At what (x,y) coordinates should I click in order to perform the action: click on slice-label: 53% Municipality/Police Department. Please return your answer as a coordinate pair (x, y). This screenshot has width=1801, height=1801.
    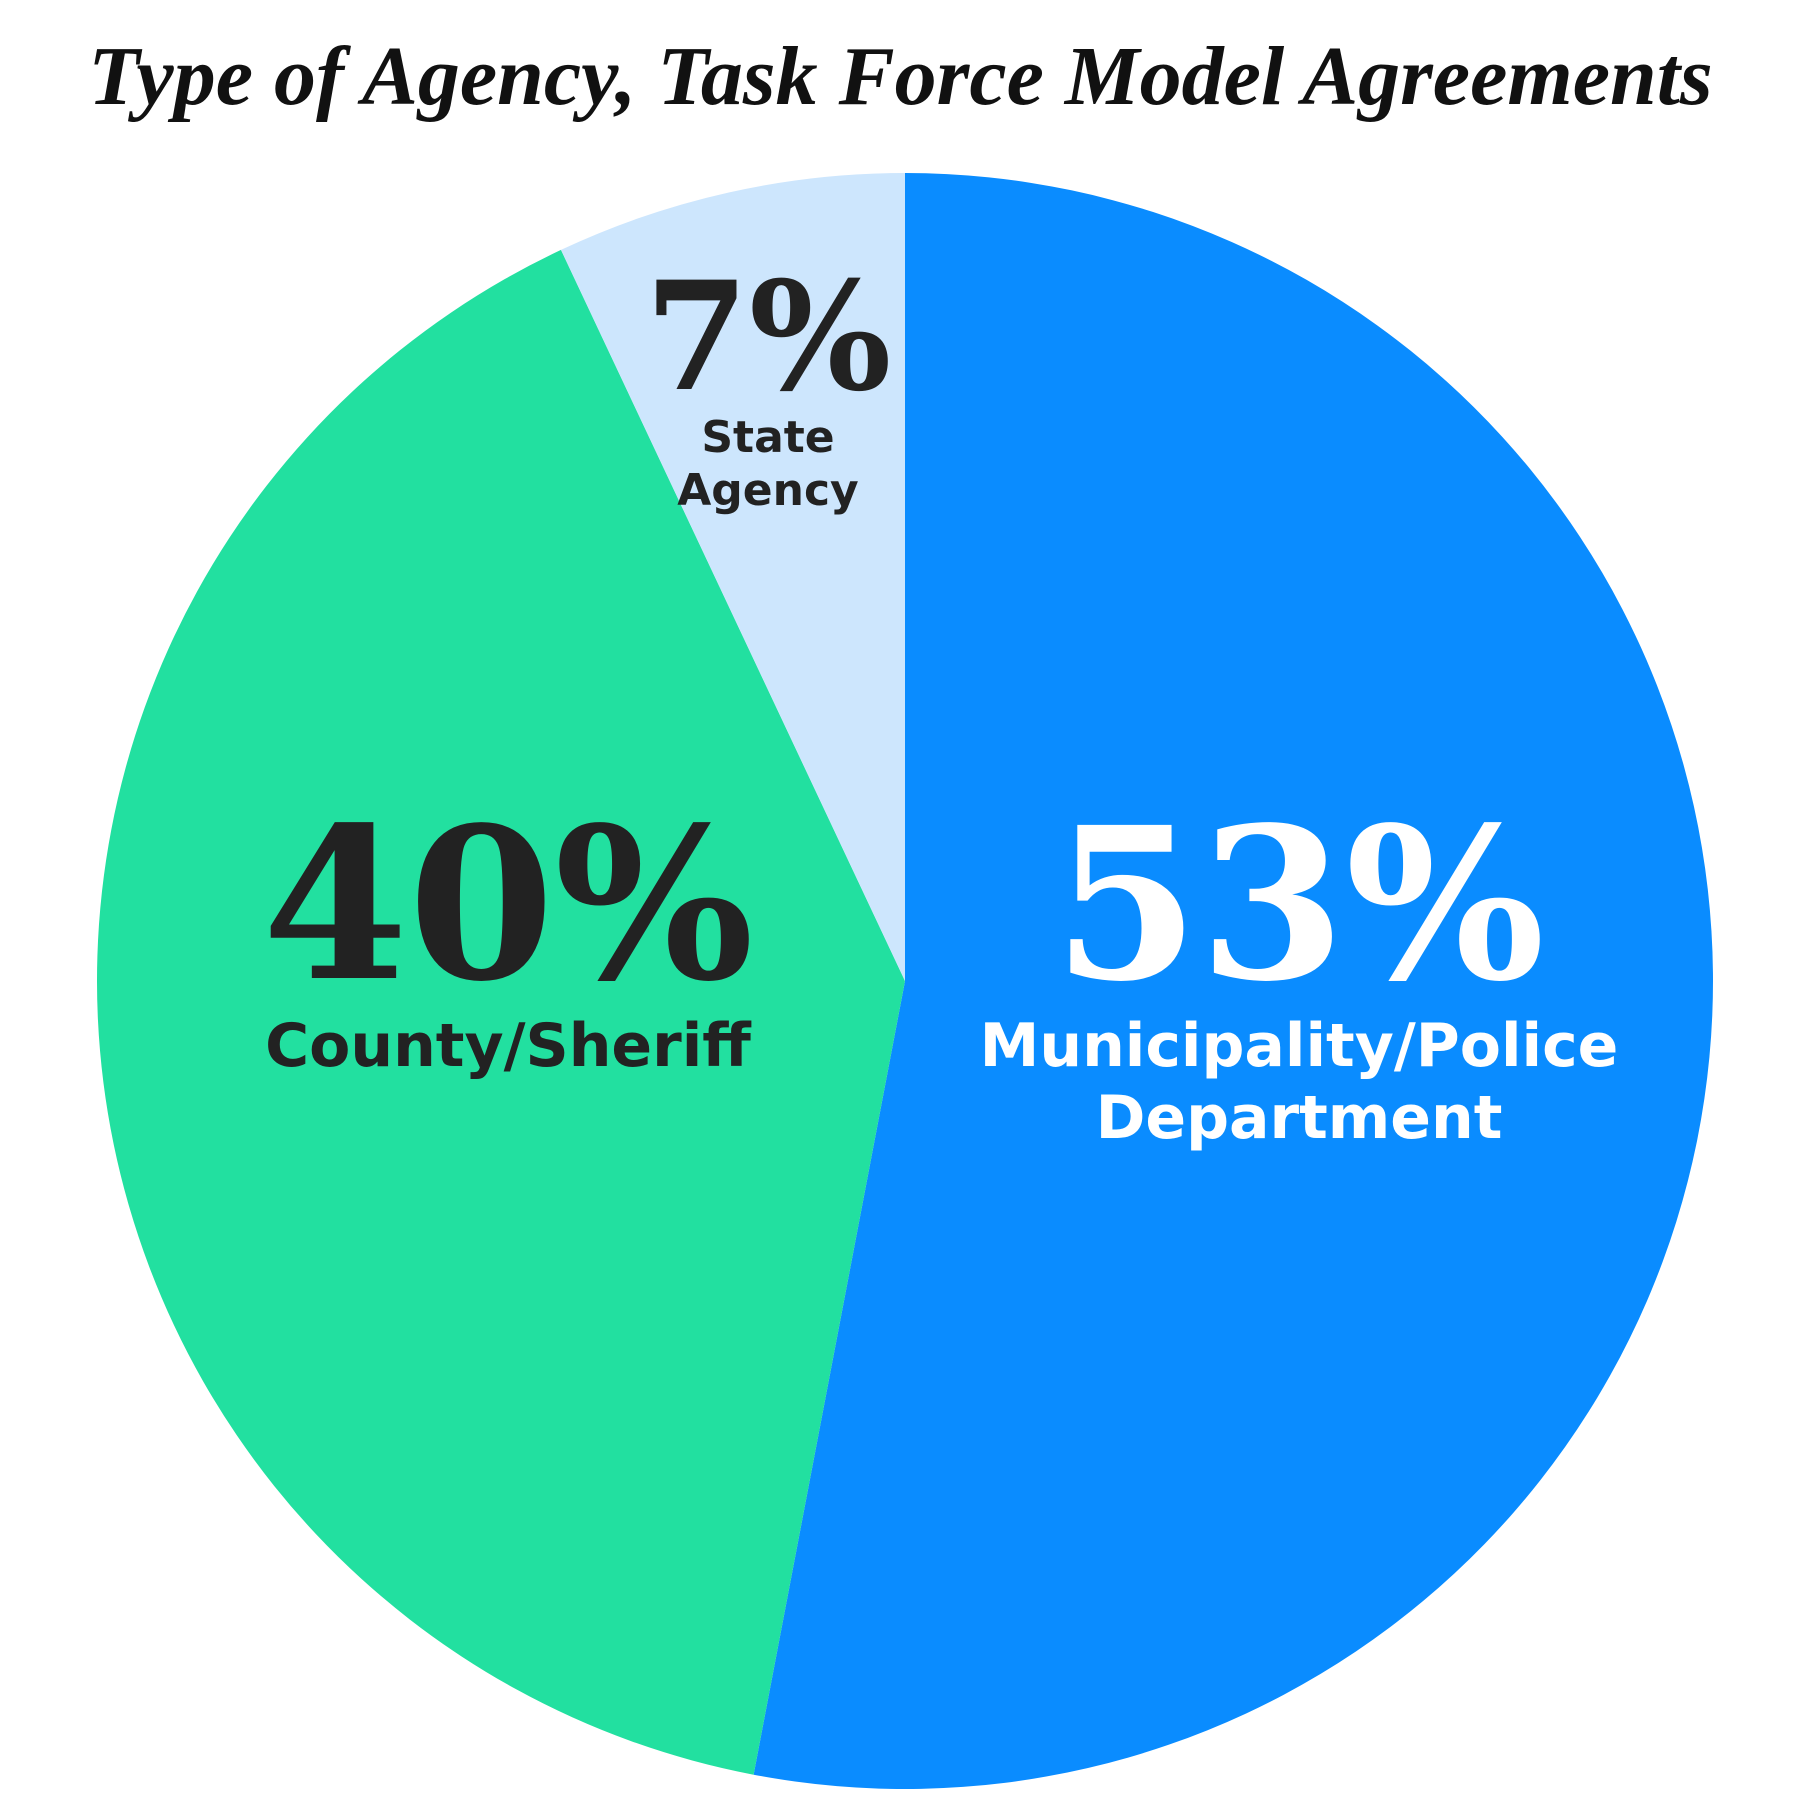
    Looking at the image, I should click on (1299, 977).